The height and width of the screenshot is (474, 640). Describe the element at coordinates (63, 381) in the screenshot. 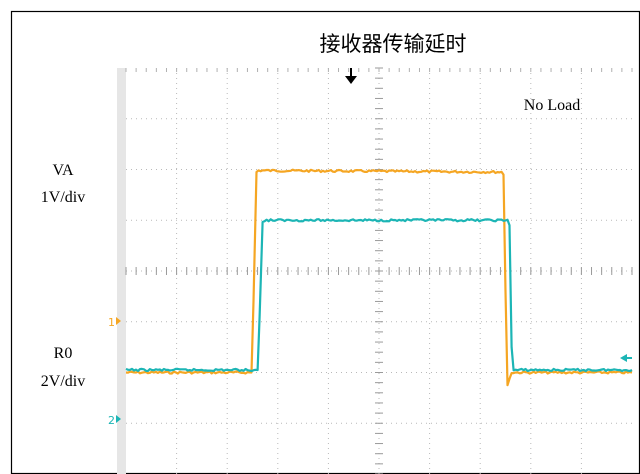

I see `channel-2-scale: 2V/div` at that location.